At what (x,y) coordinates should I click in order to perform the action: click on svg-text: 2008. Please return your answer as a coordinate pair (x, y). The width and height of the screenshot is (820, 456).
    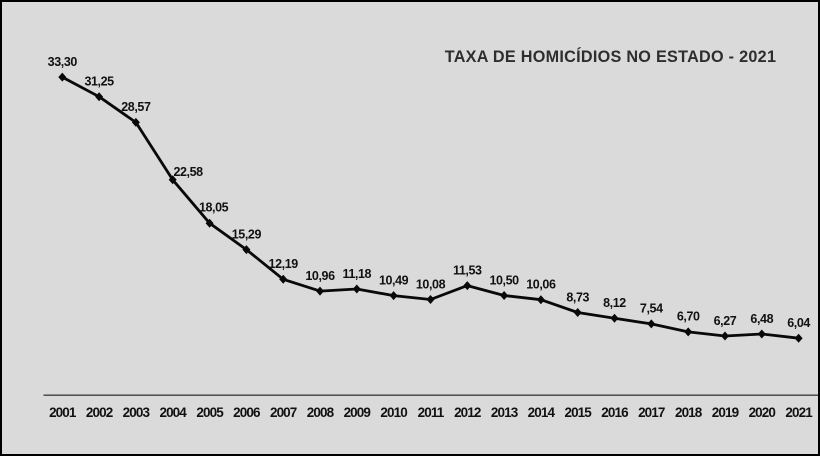
    Looking at the image, I should click on (321, 412).